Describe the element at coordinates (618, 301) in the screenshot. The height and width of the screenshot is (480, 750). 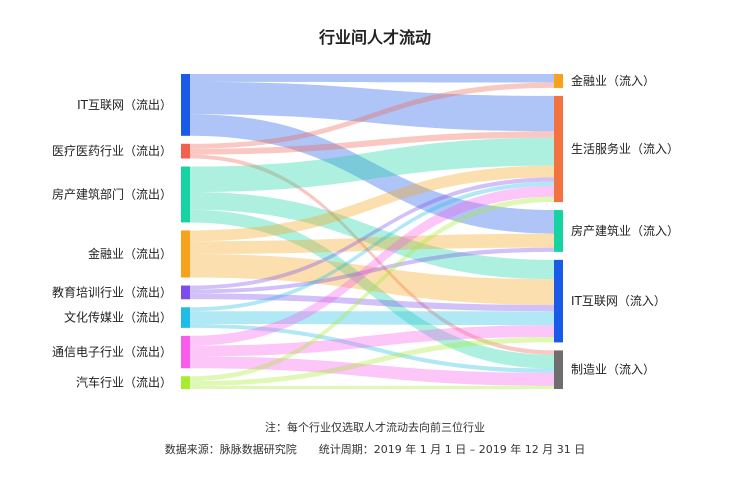
I see `target-label: IT互联网（流入）` at that location.